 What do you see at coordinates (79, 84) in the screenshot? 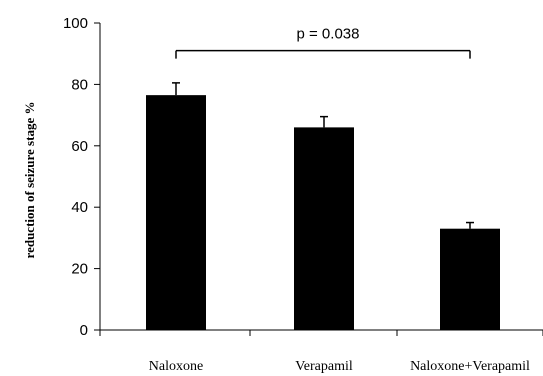
I see `y-tick-label: 80` at bounding box center [79, 84].